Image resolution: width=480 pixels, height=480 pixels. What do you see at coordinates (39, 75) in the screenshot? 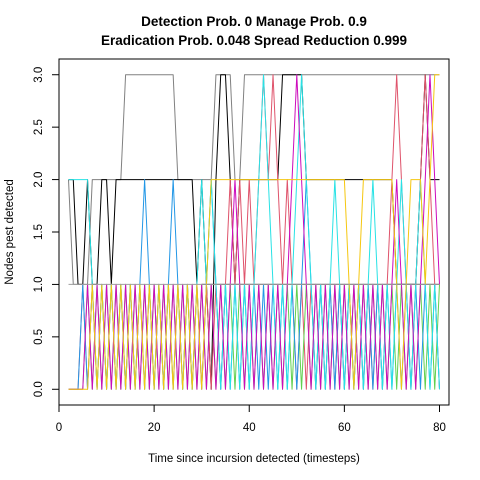
I see `y-tick-label: 3.0` at bounding box center [39, 75].